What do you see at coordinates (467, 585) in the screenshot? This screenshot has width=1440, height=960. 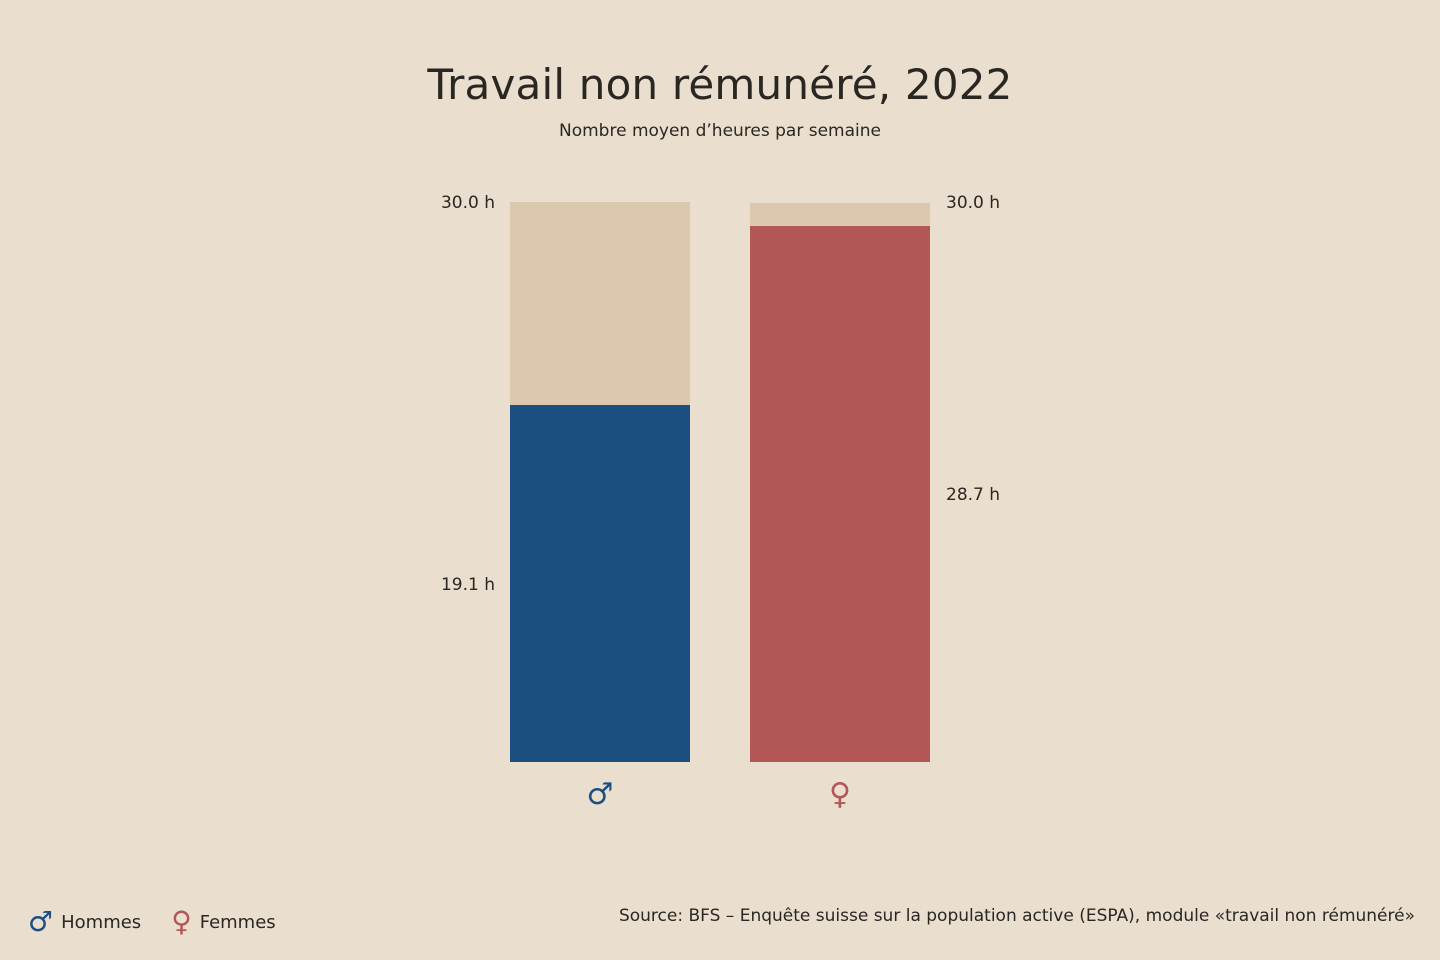 I see `men-value-label: 19.1 h` at bounding box center [467, 585].